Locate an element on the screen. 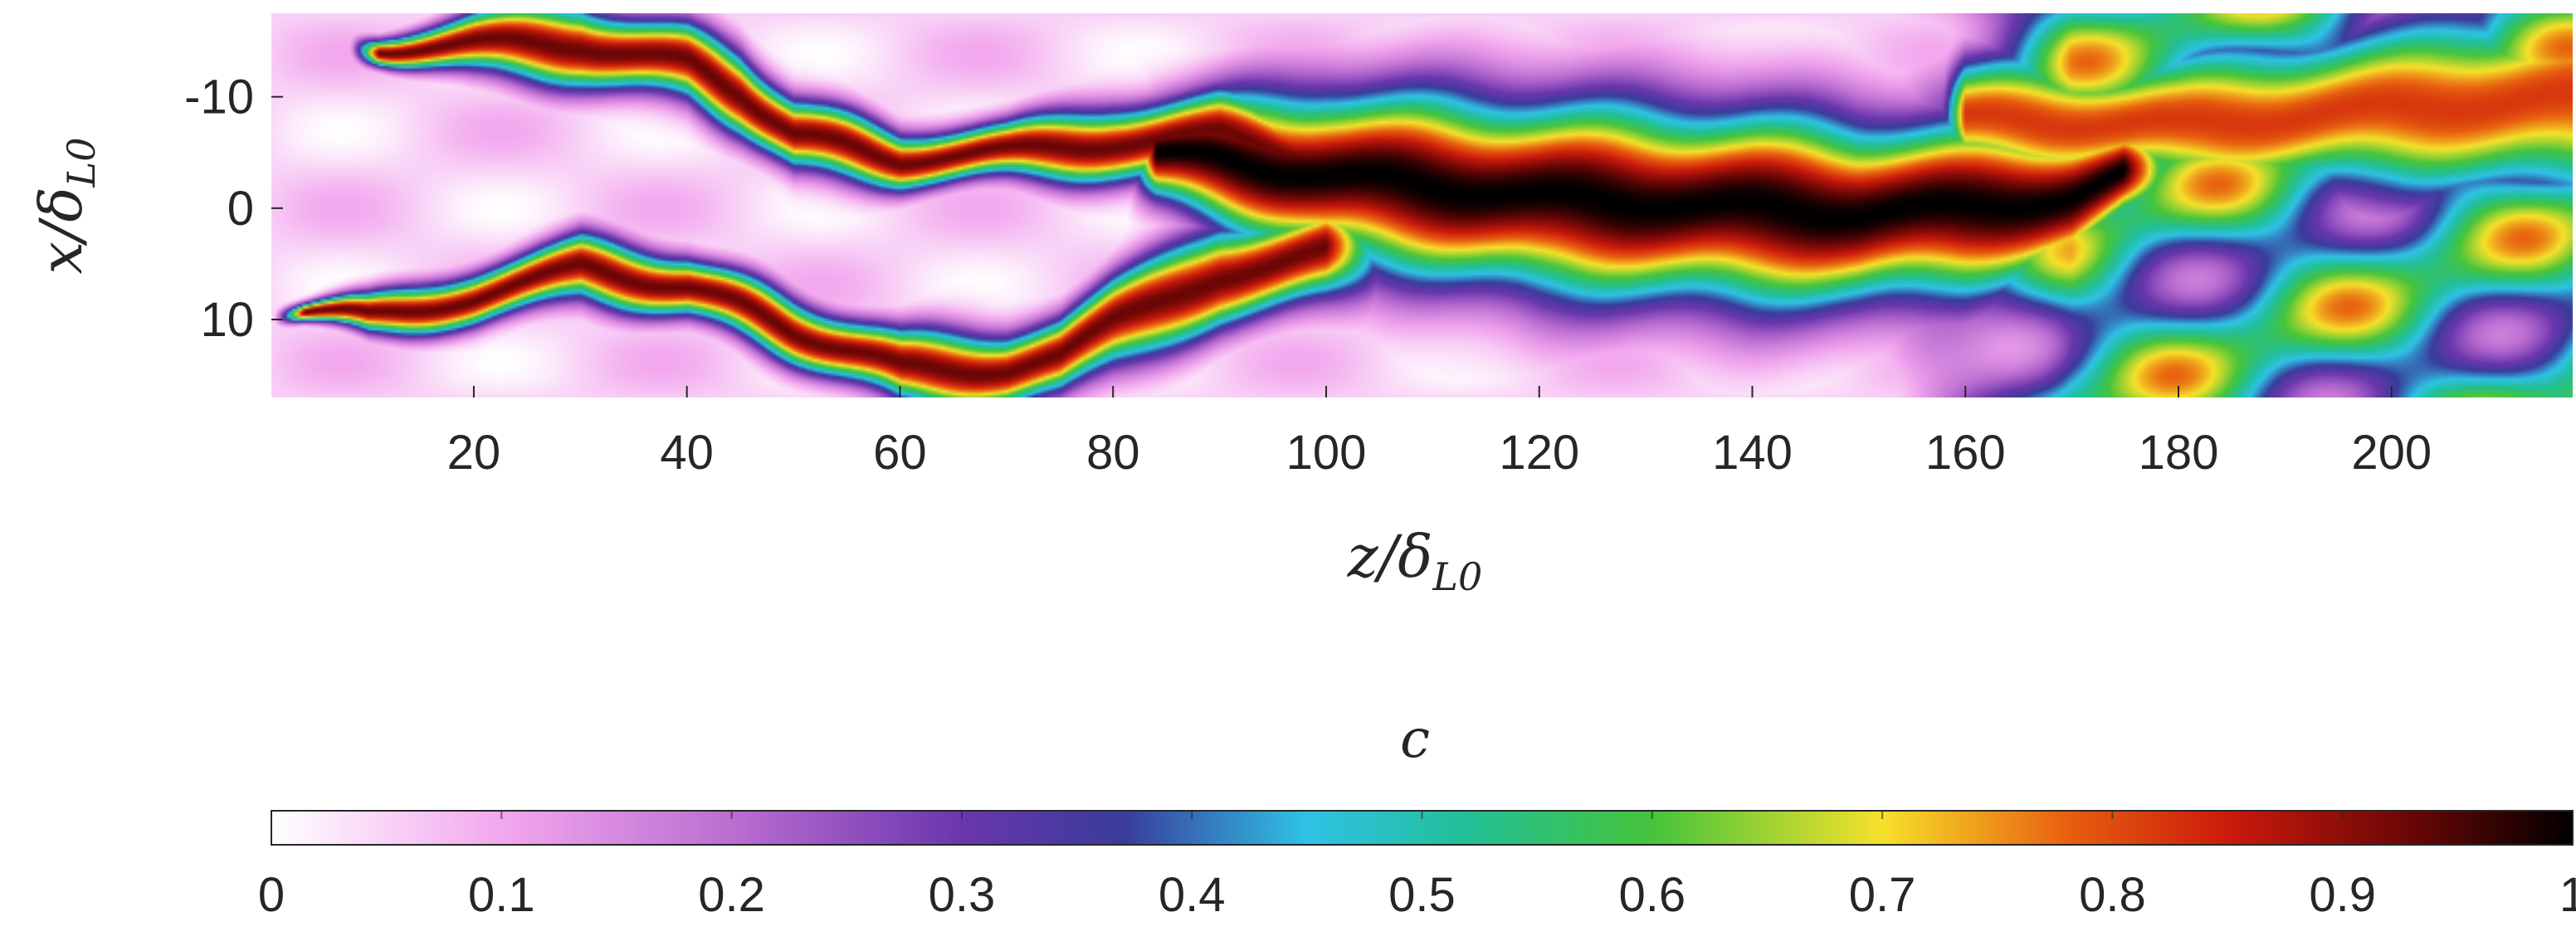  x-tick-label: 80 is located at coordinates (1113, 453).